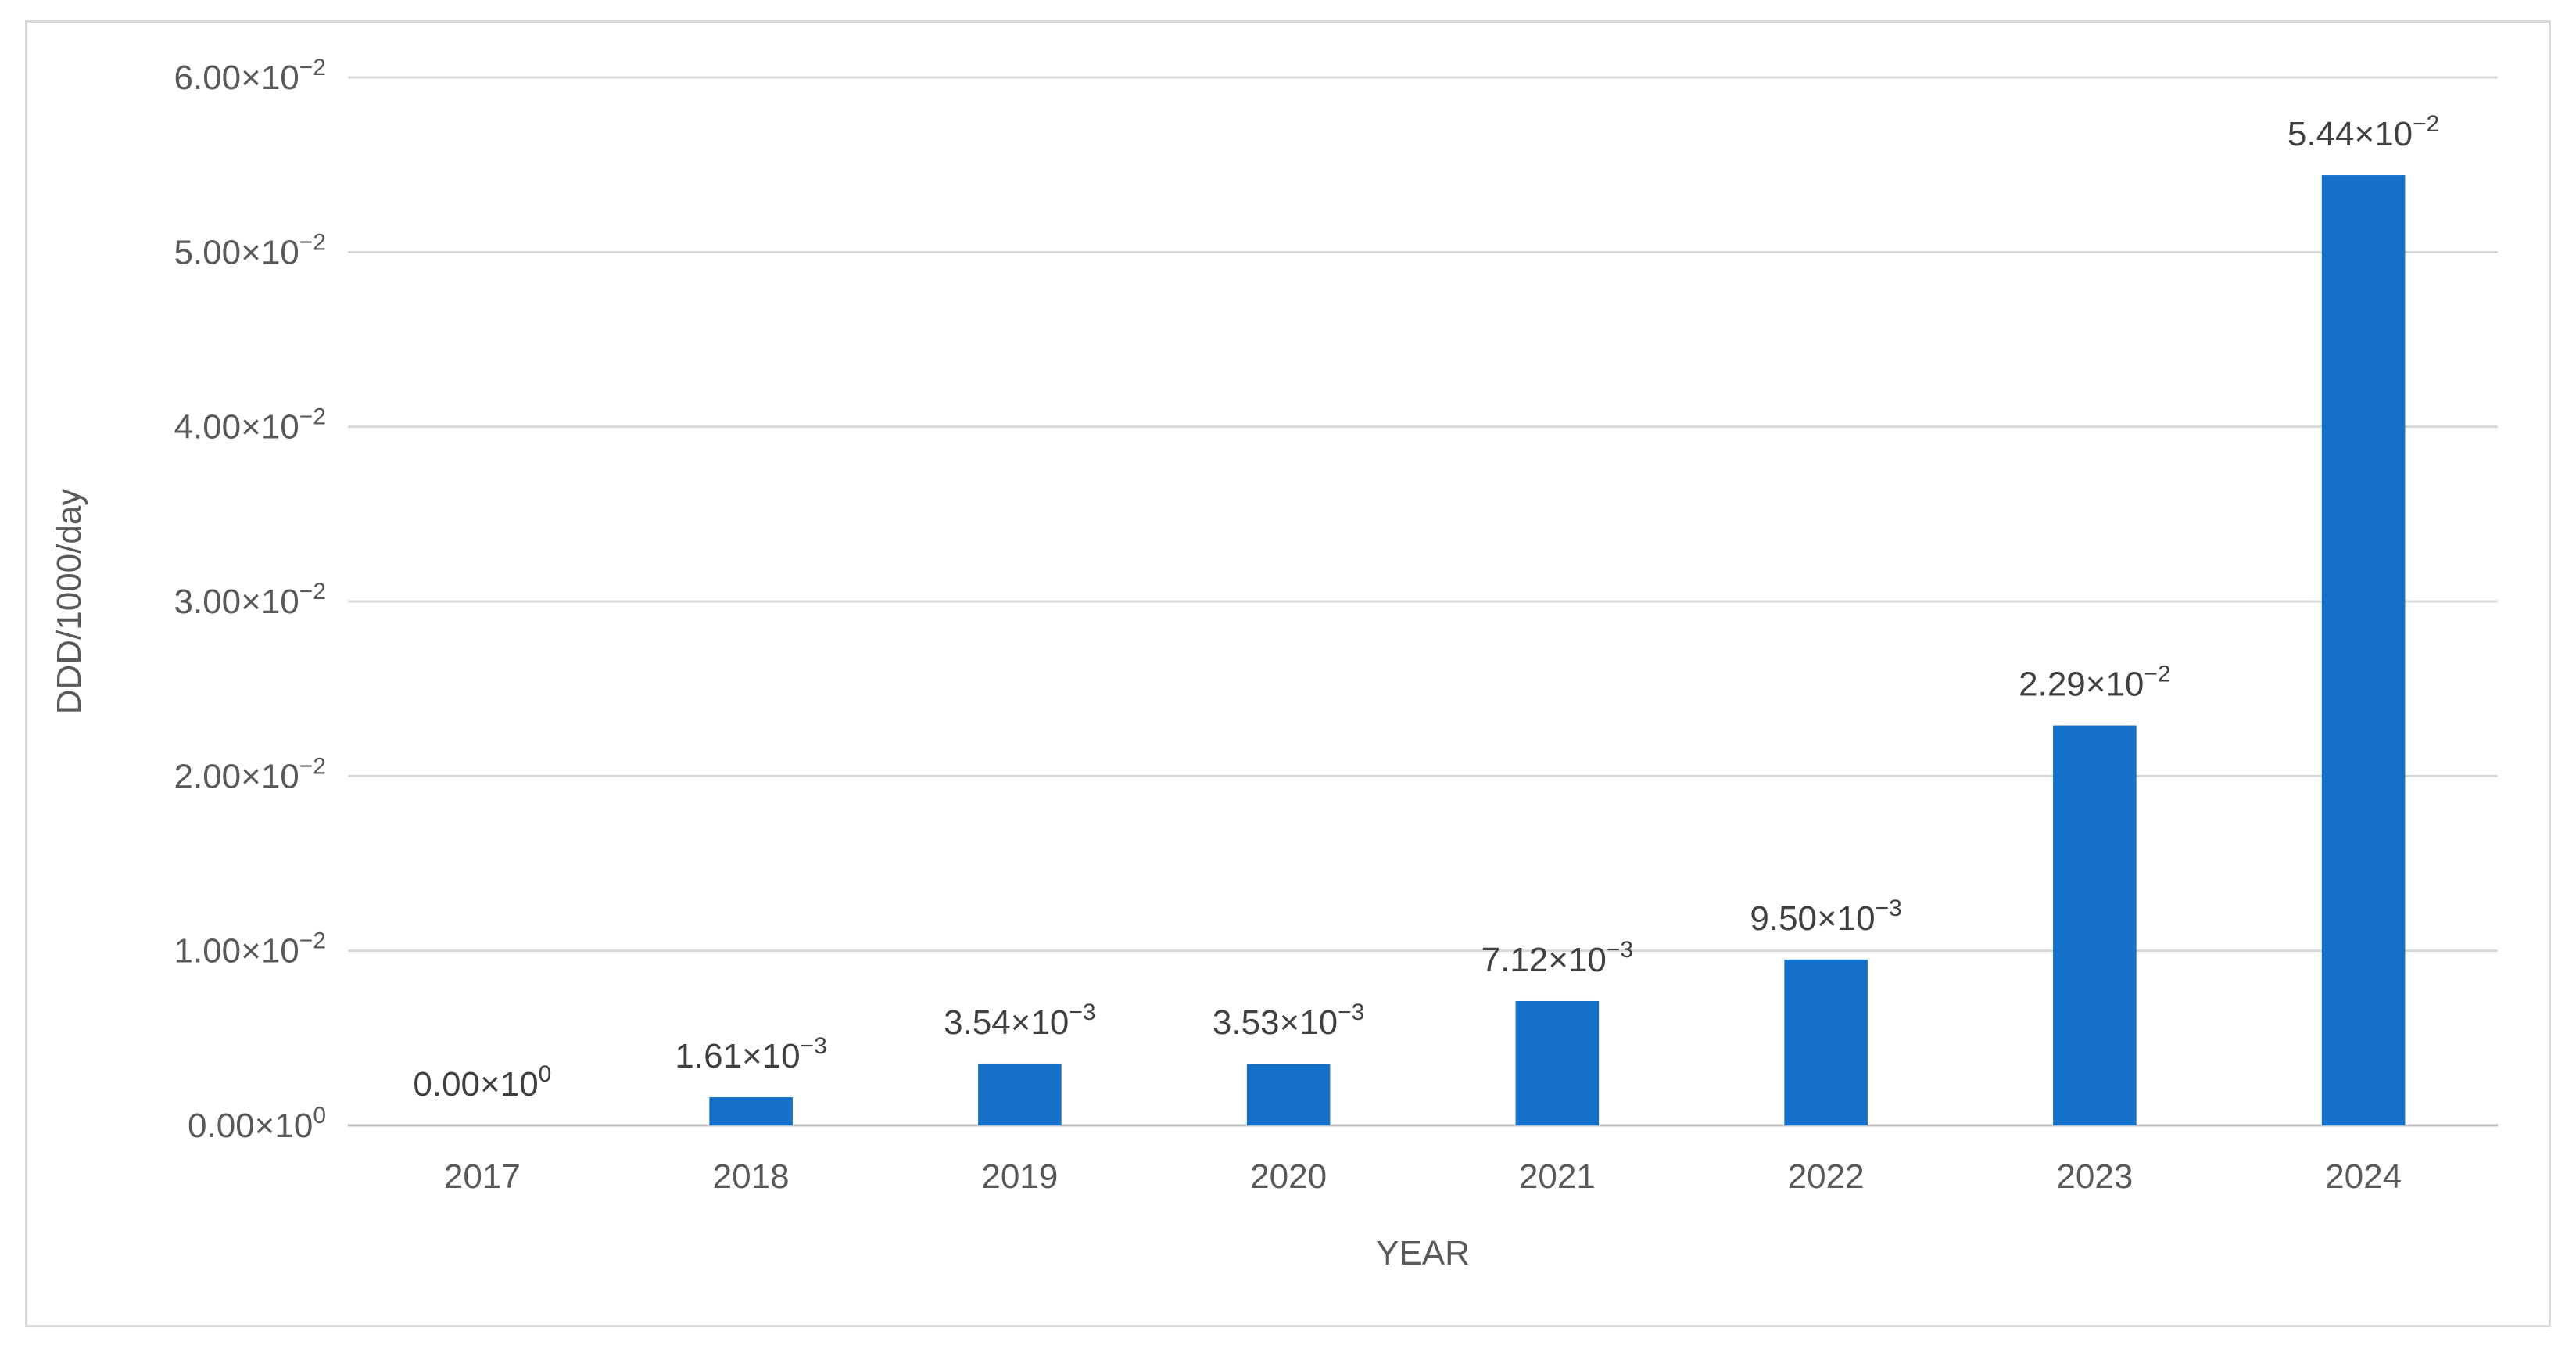 Image resolution: width=2576 pixels, height=1360 pixels. I want to click on data-label-2021-mantissa: 7.12×10, so click(1544, 960).